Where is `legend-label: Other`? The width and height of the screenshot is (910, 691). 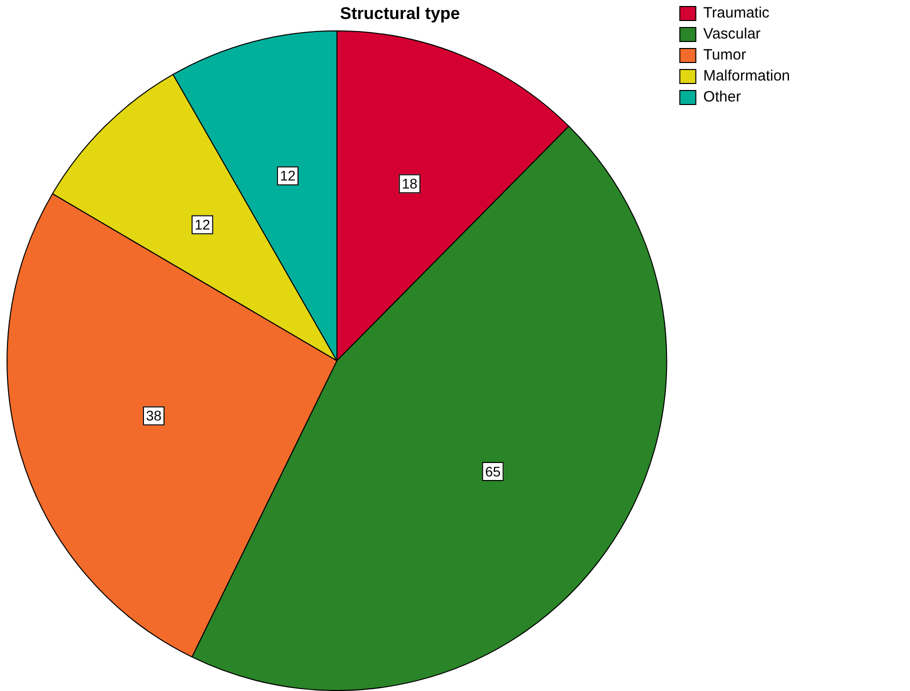
legend-label: Other is located at coordinates (722, 97).